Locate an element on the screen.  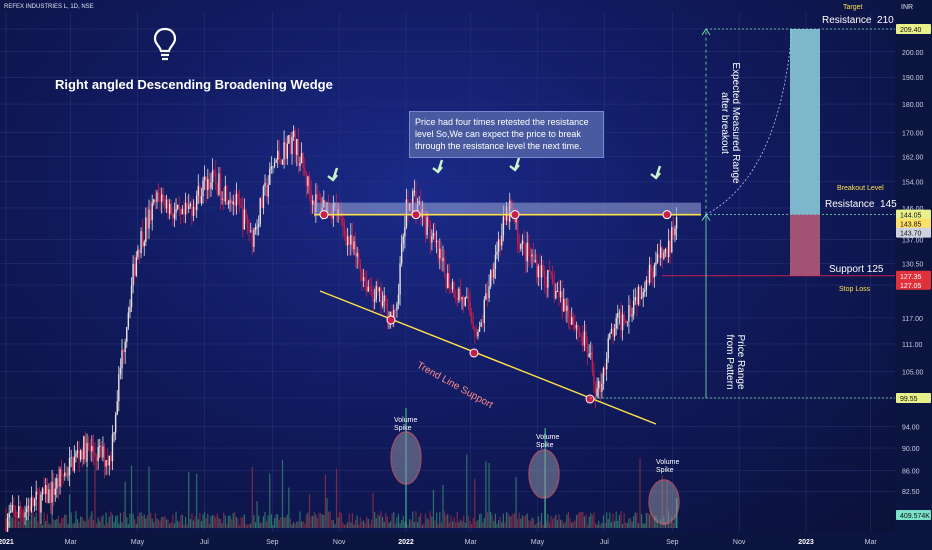
price-tick-label: 180.00 is located at coordinates (913, 105).